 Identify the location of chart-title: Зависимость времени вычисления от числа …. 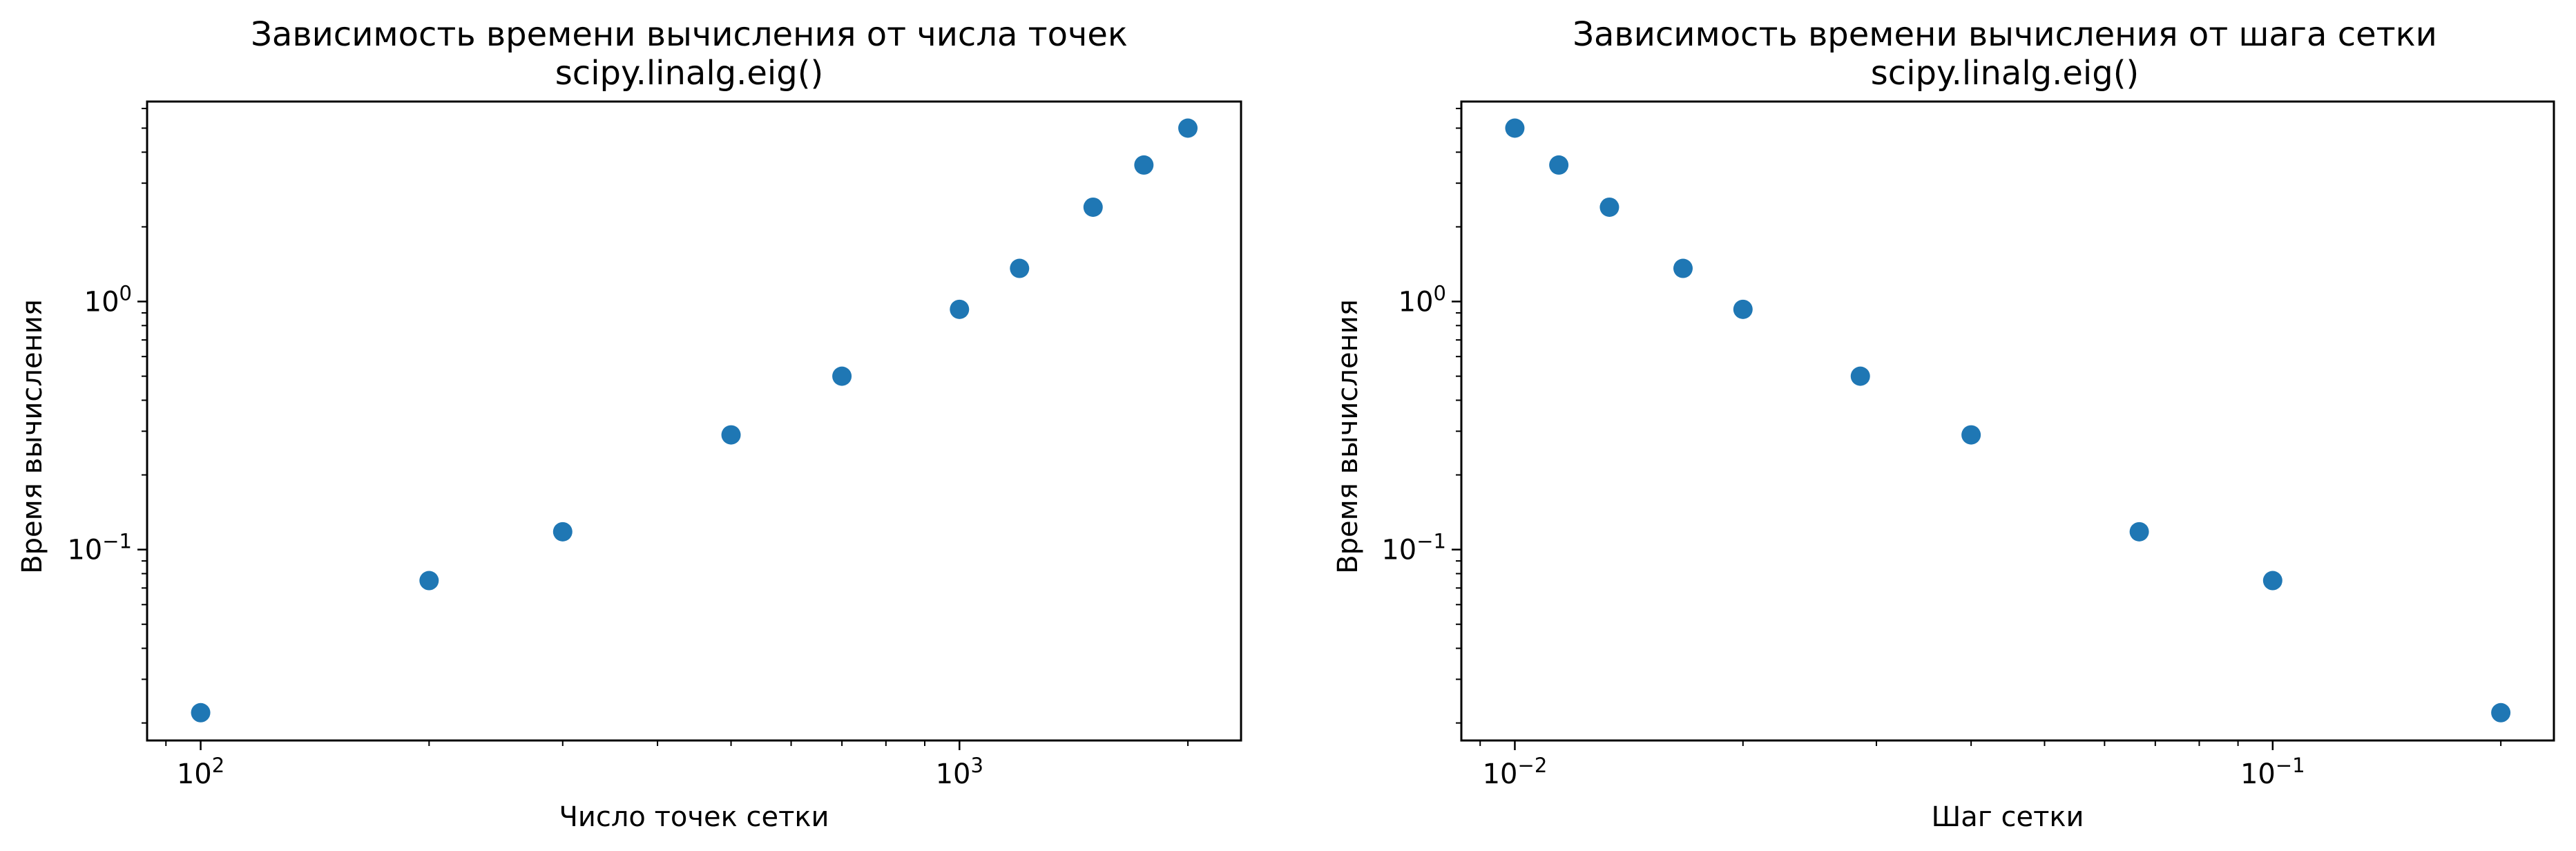
(689, 34).